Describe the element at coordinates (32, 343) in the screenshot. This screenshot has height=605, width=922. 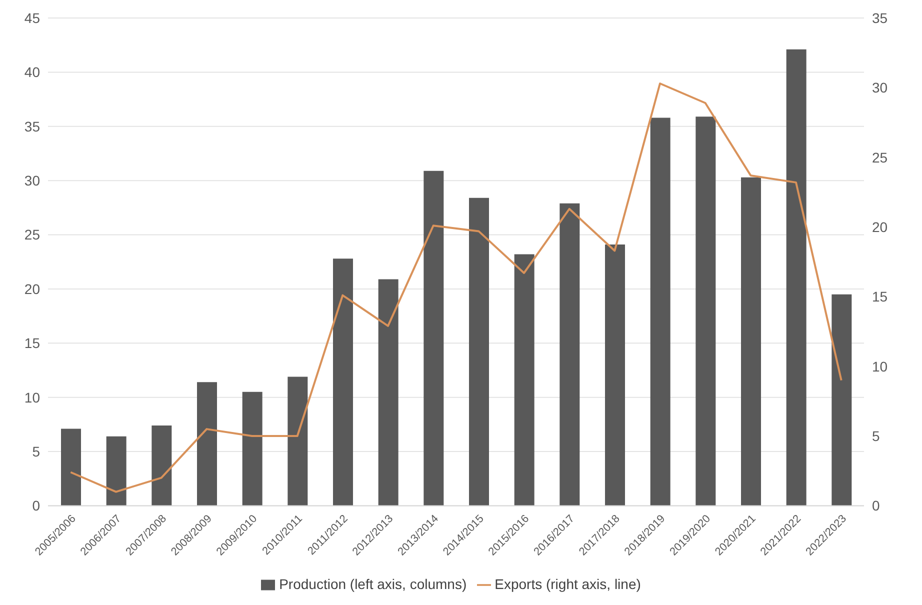
I see `y-tick-label: 15` at that location.